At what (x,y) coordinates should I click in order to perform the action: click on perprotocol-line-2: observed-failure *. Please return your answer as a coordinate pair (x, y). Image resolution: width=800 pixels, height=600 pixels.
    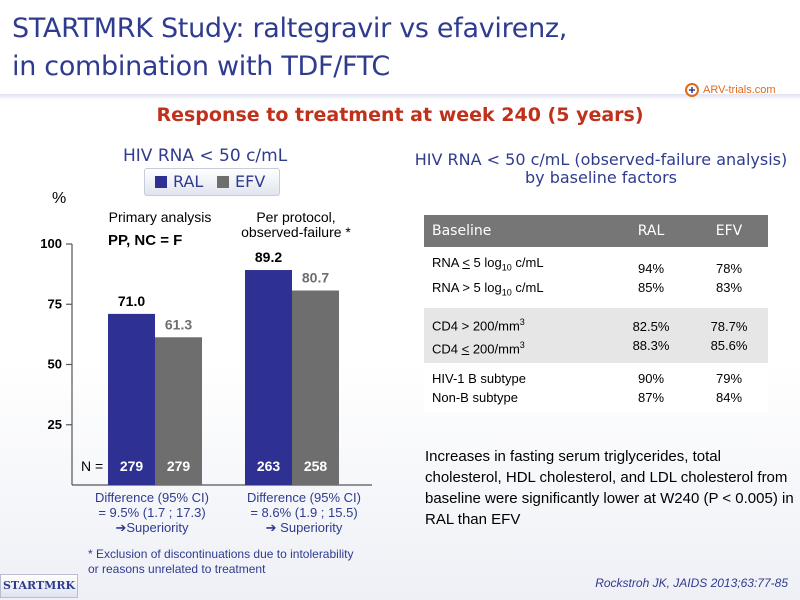
    Looking at the image, I should click on (296, 232).